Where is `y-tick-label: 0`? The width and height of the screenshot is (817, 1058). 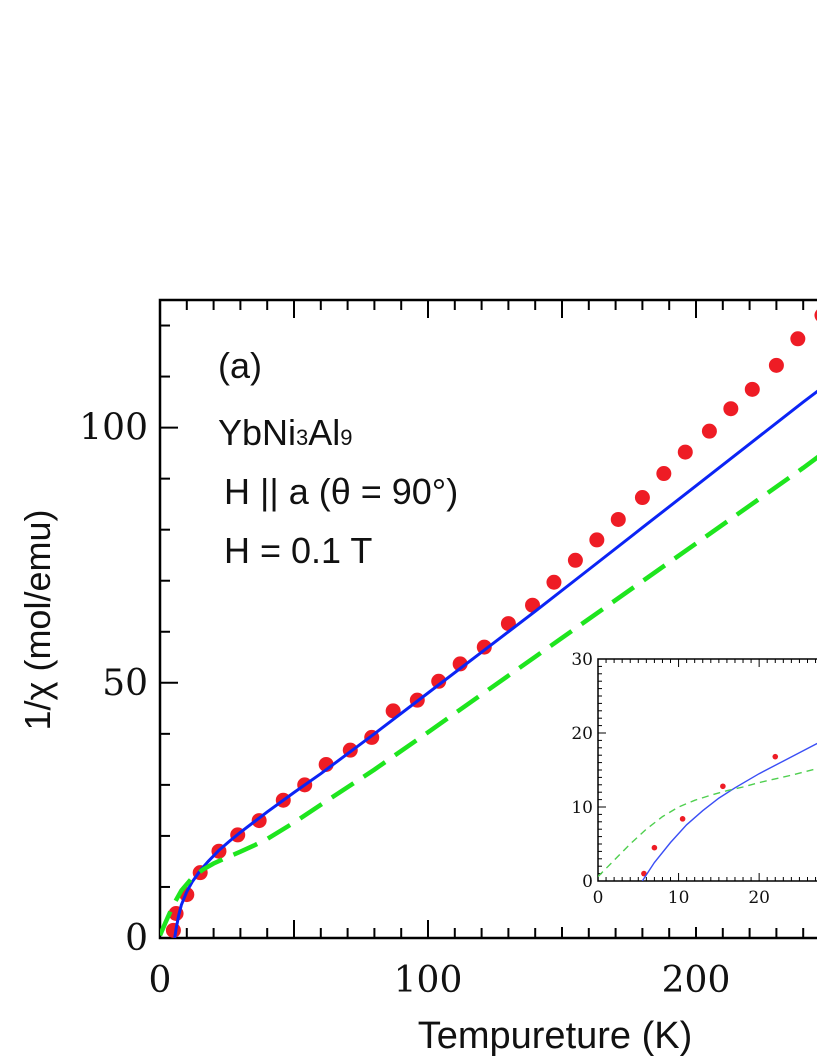 y-tick-label: 0 is located at coordinates (136, 938).